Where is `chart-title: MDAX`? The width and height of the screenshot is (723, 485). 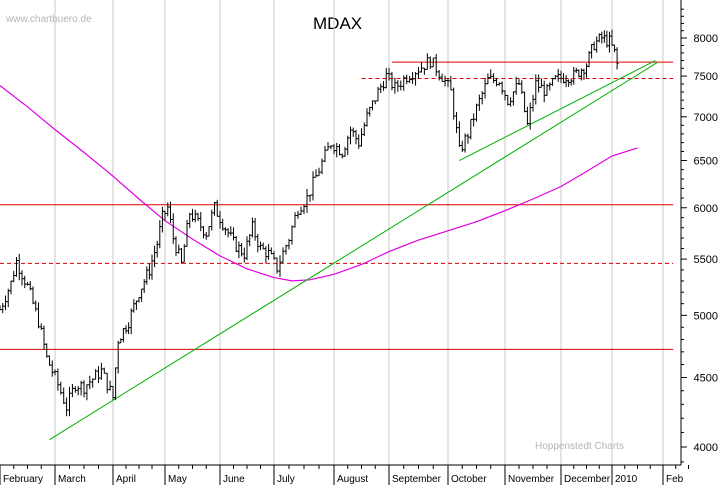 chart-title: MDAX is located at coordinates (338, 23).